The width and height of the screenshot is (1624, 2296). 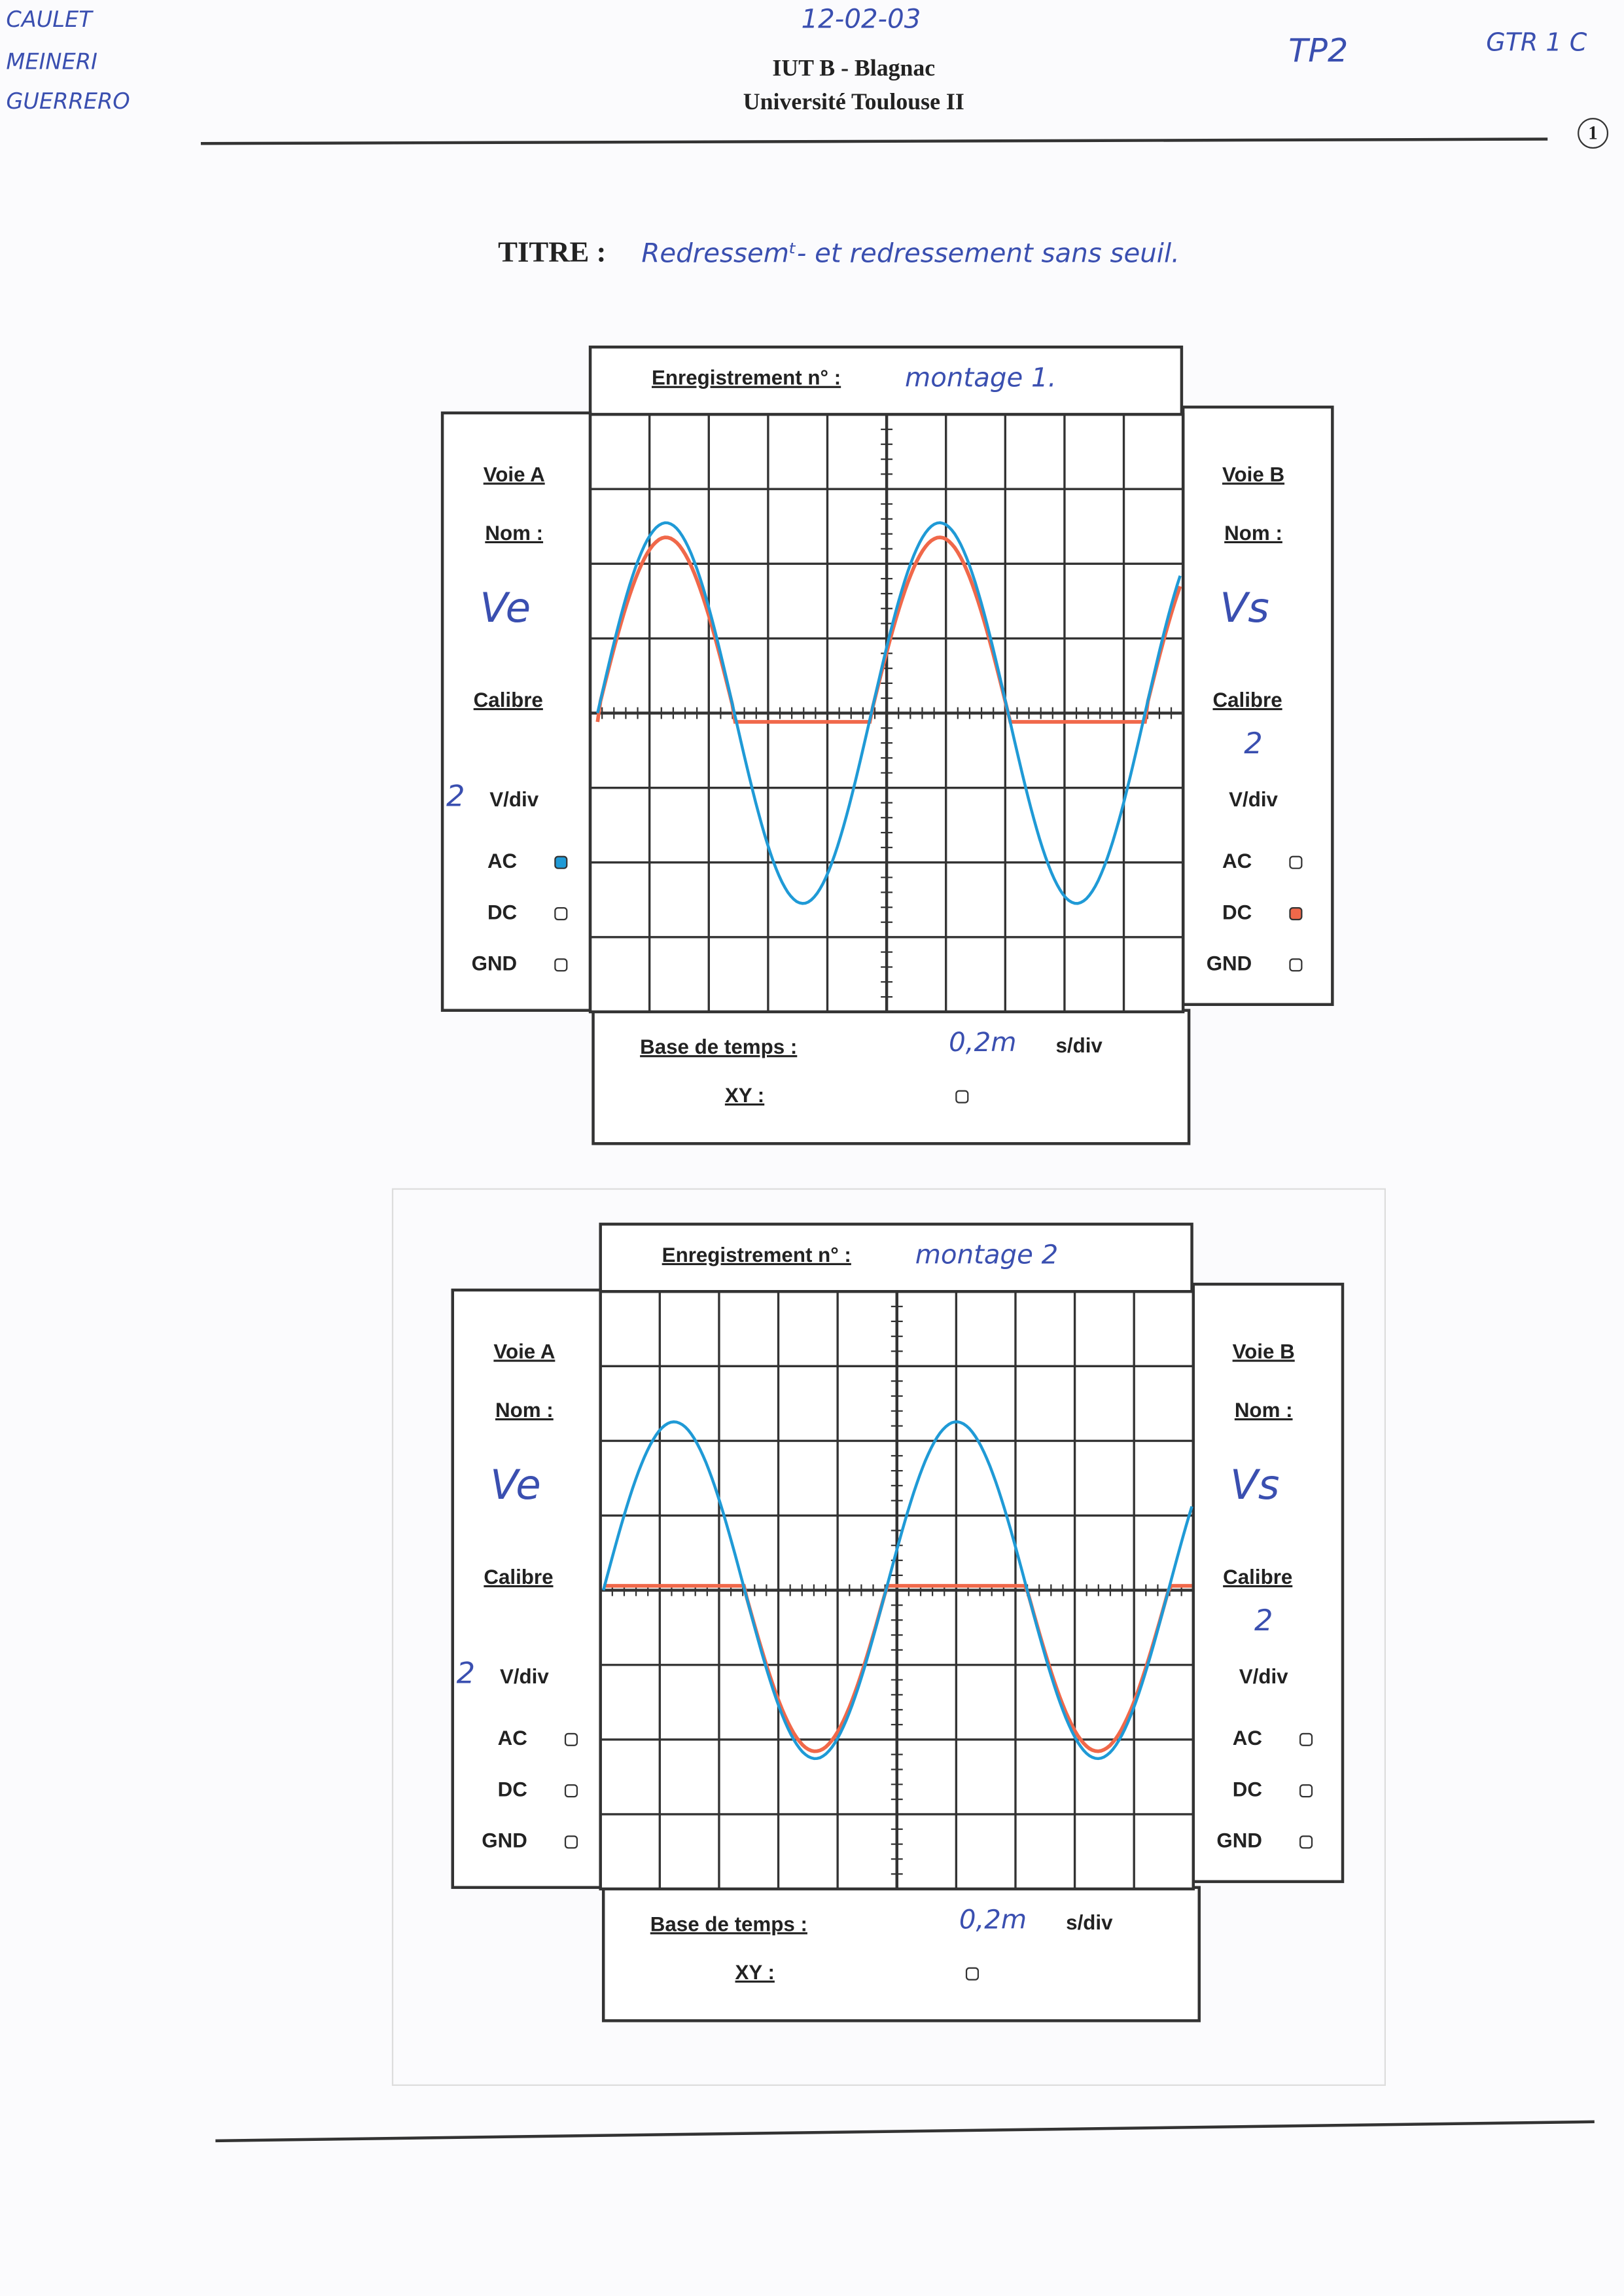 I want to click on group: GTR 1 C, so click(x=1536, y=42).